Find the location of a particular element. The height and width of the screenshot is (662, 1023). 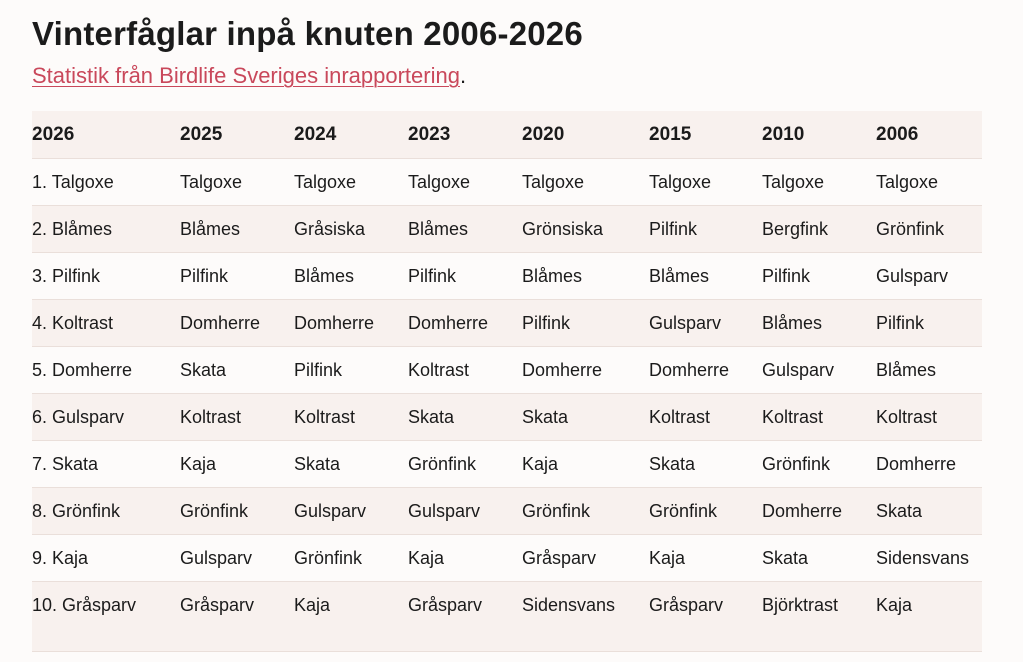

table-header-row: 2026 2025 2024 2023 2020 2015 2010 2006 is located at coordinates (507, 135).